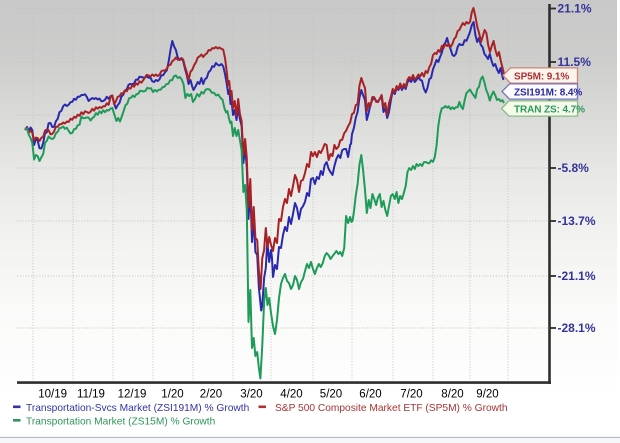 The width and height of the screenshot is (620, 443). I want to click on svg-text: -21.1%, so click(577, 276).